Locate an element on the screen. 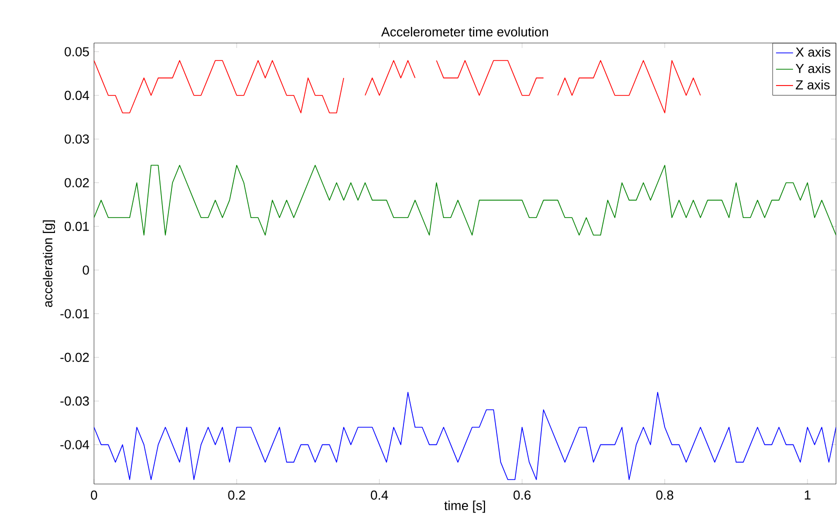 The height and width of the screenshot is (527, 838). x-tick-label: 0.4 is located at coordinates (379, 495).